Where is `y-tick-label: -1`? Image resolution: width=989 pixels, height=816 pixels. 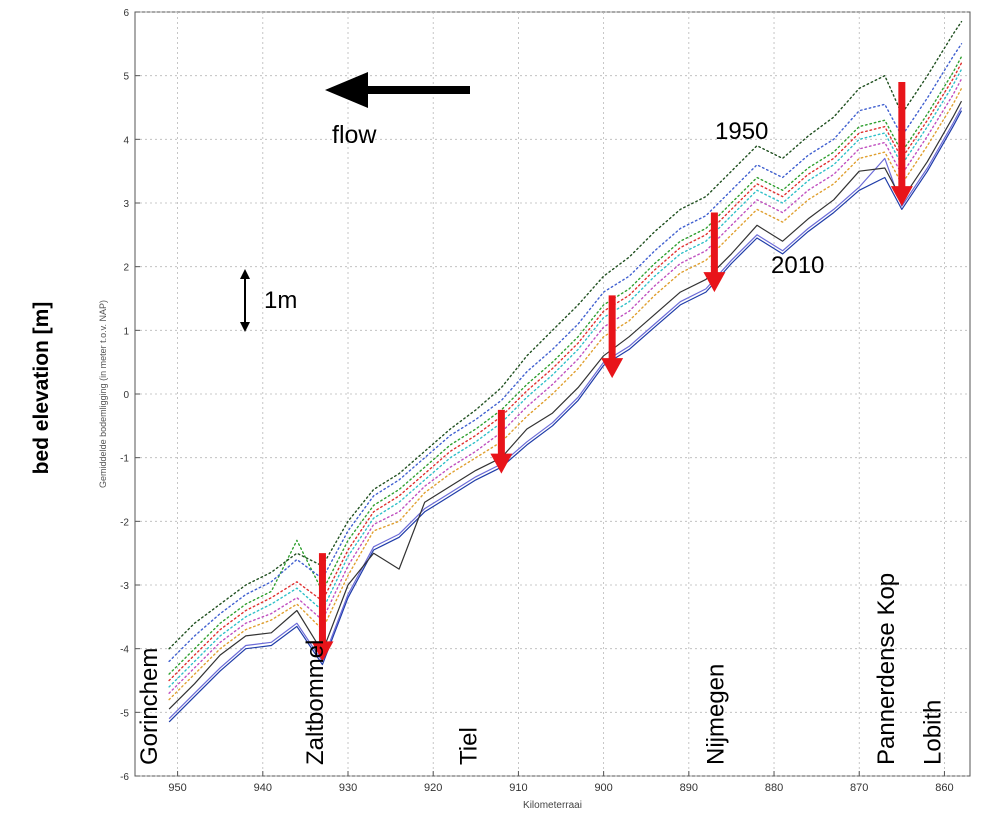
y-tick-label: -1 is located at coordinates (124, 459).